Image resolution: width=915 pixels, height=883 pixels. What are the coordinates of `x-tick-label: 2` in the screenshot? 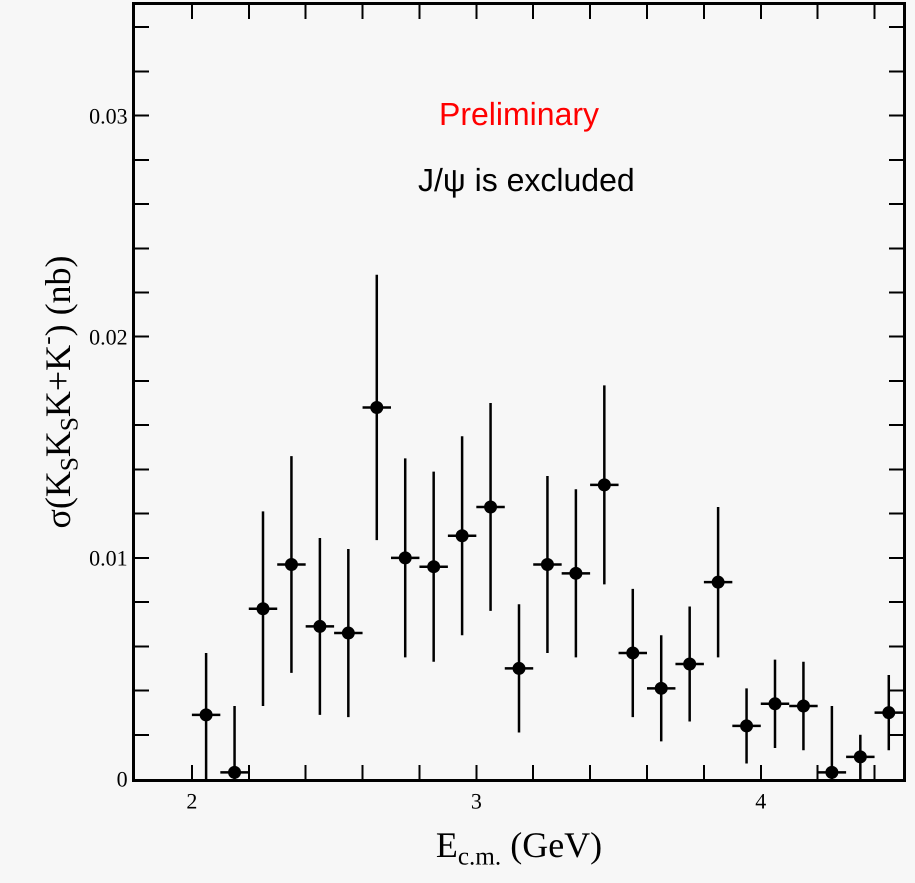 It's located at (192, 801).